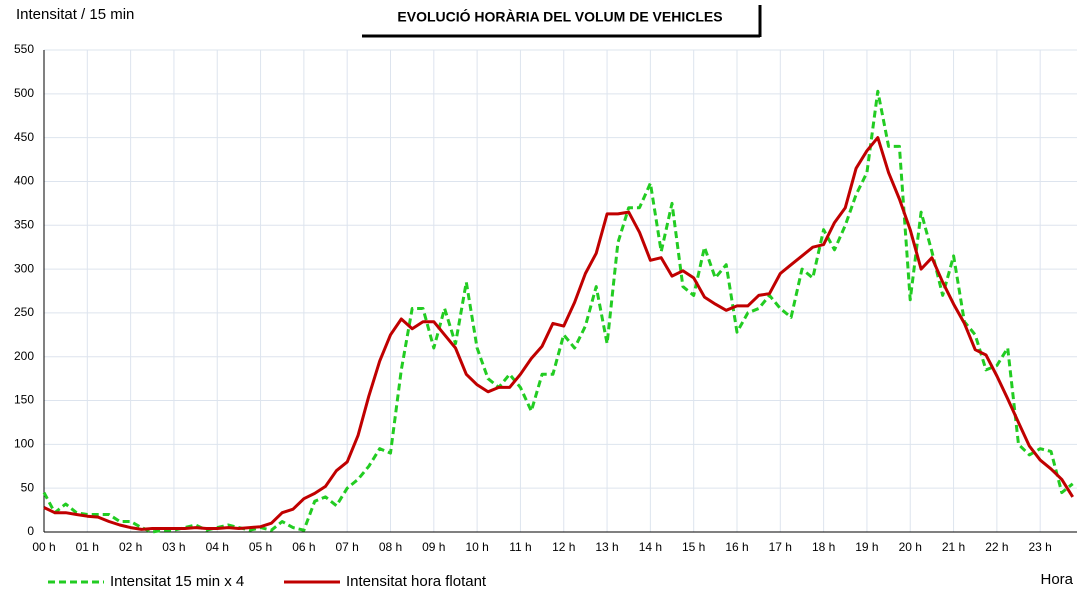 The image size is (1077, 594). I want to click on x-tick-label: 16 h, so click(736, 547).